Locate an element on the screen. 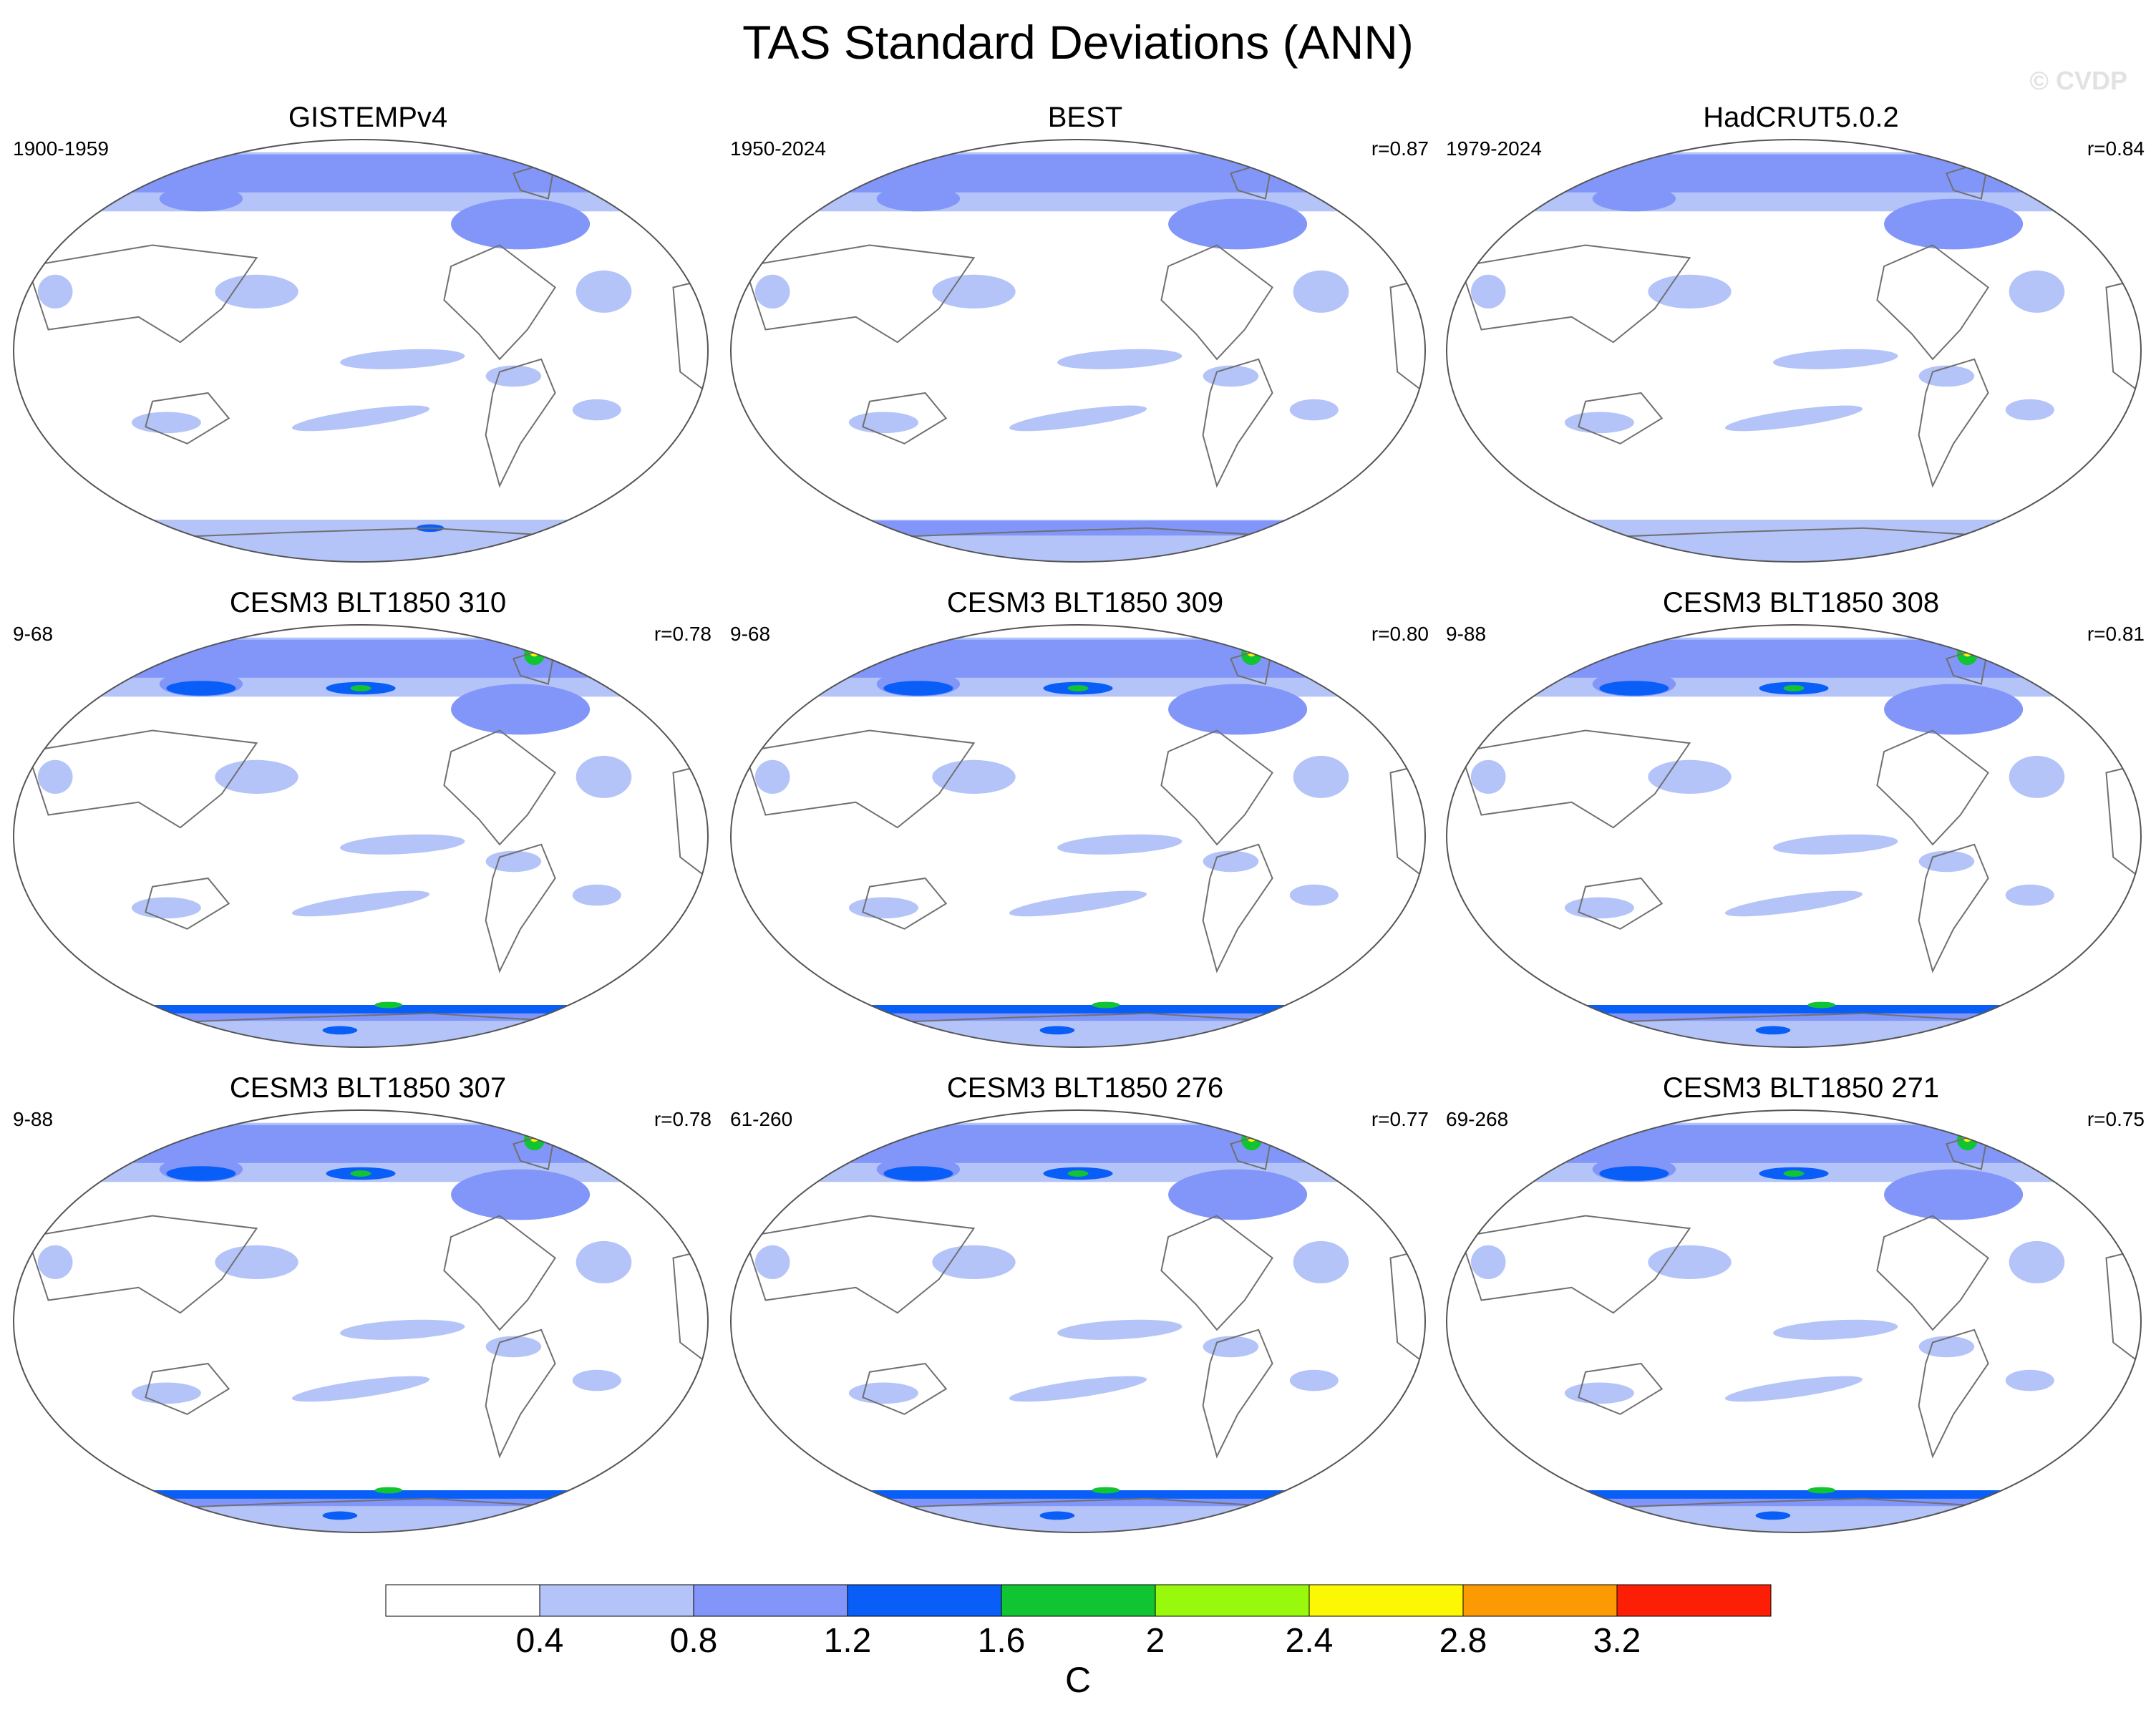 The height and width of the screenshot is (1715, 2156). field-1.6-2-north-america is located at coordinates (361, 1174).